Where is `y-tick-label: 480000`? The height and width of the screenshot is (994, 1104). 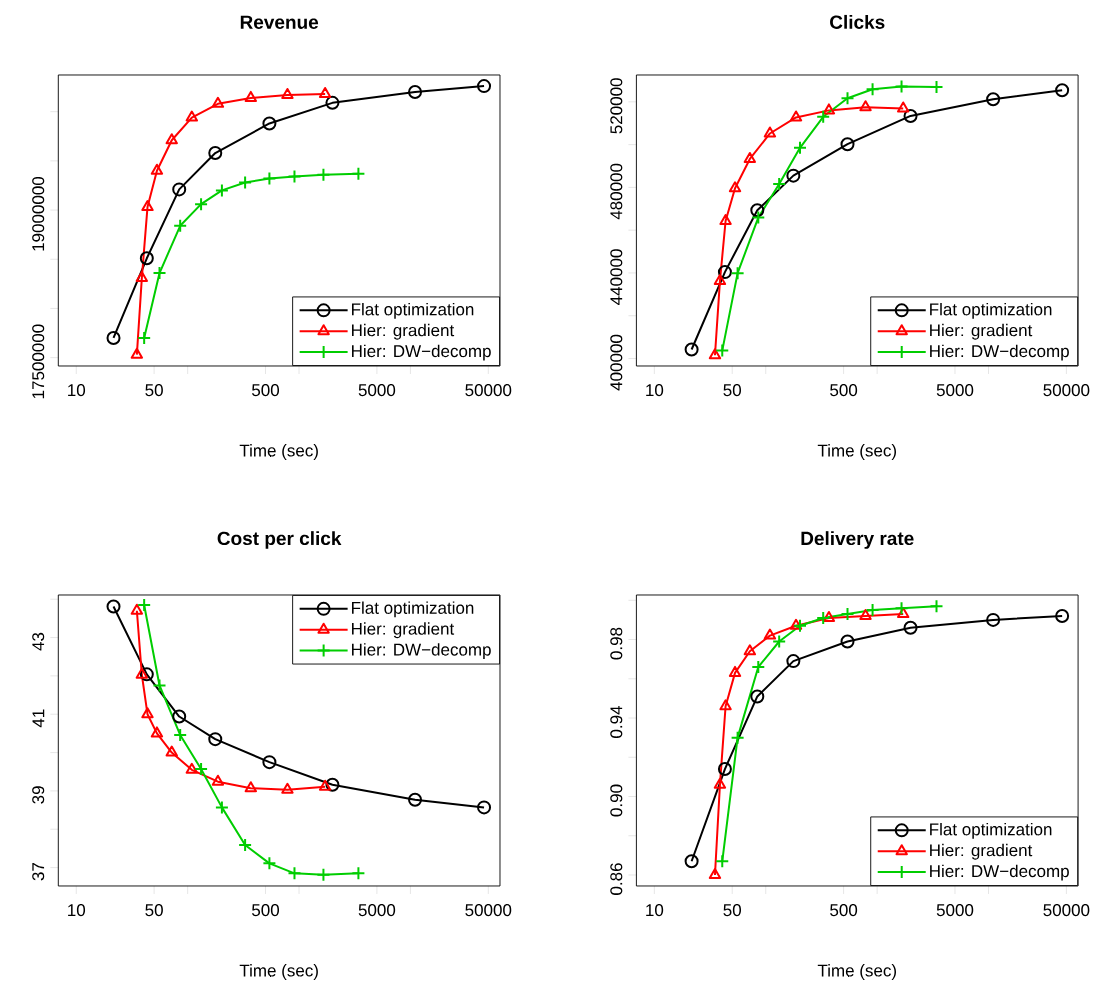
y-tick-label: 480000 is located at coordinates (616, 191).